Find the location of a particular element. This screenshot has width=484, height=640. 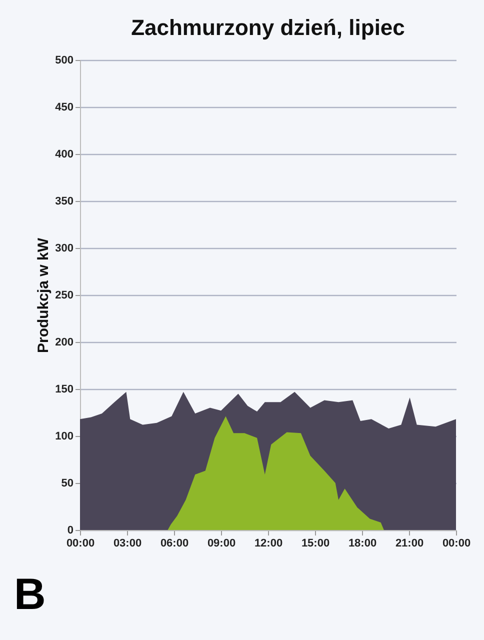

x-tick-label: 21:00 is located at coordinates (409, 544).